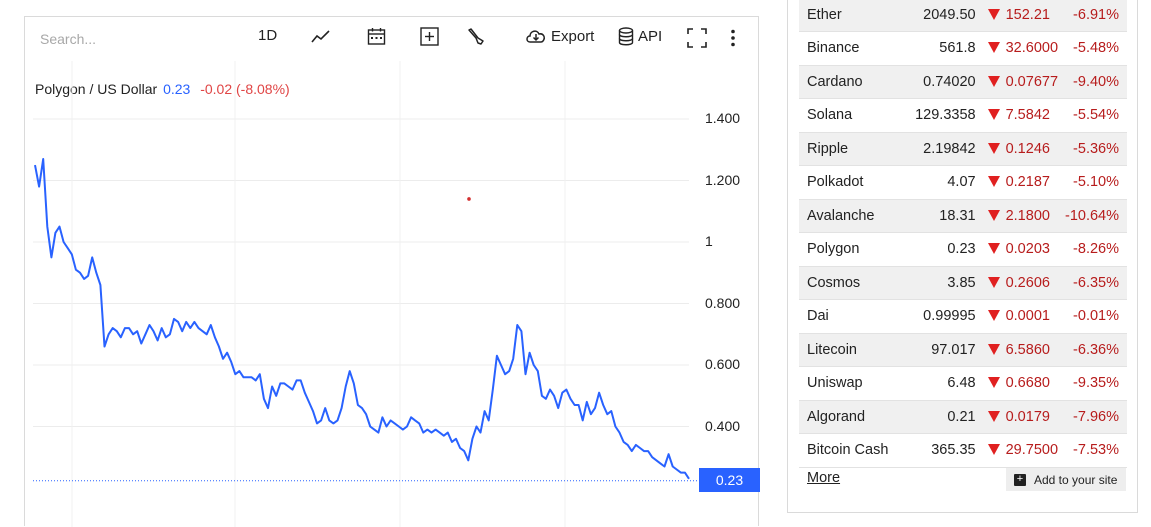  I want to click on asset-change-value: 6.5860, so click(1027, 349).